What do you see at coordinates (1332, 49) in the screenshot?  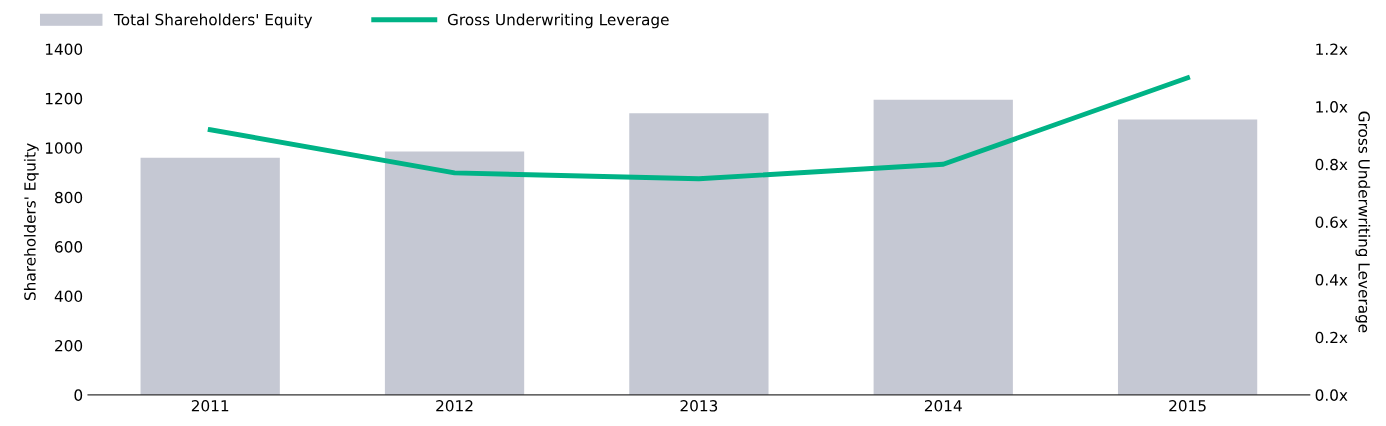 I see `y2-tick-label: 1.2x` at bounding box center [1332, 49].